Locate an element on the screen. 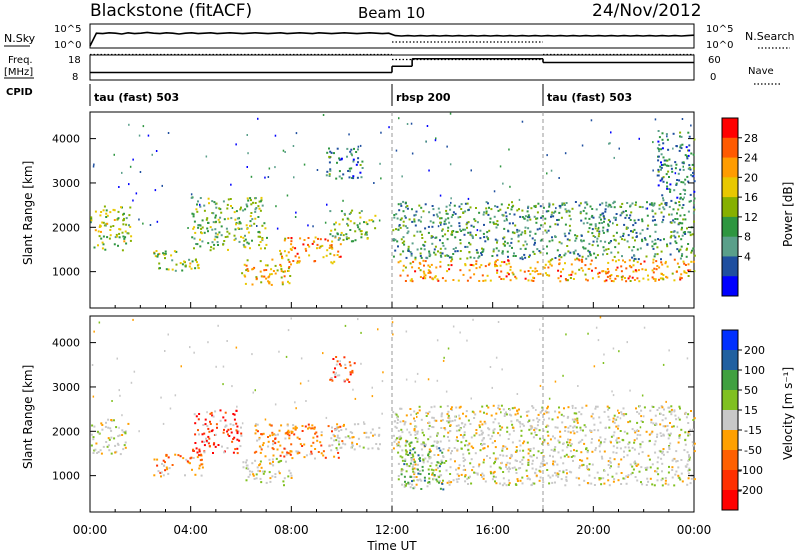 The image size is (800, 558). noise-panel: 10^5 10^0 10^5 10^0 is located at coordinates (393, 37).